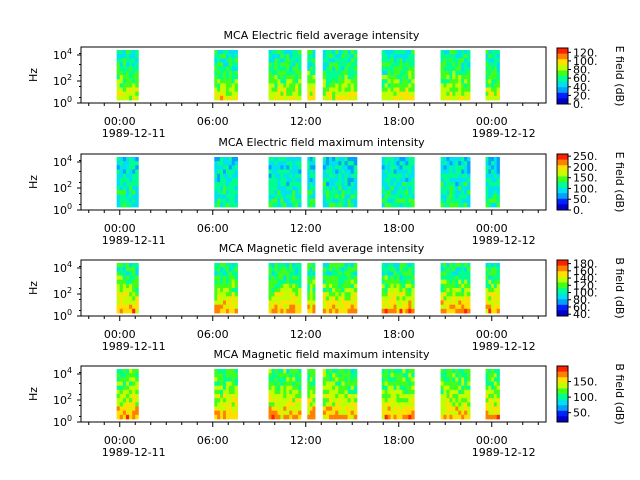  I want to click on data-block, so click(127, 75).